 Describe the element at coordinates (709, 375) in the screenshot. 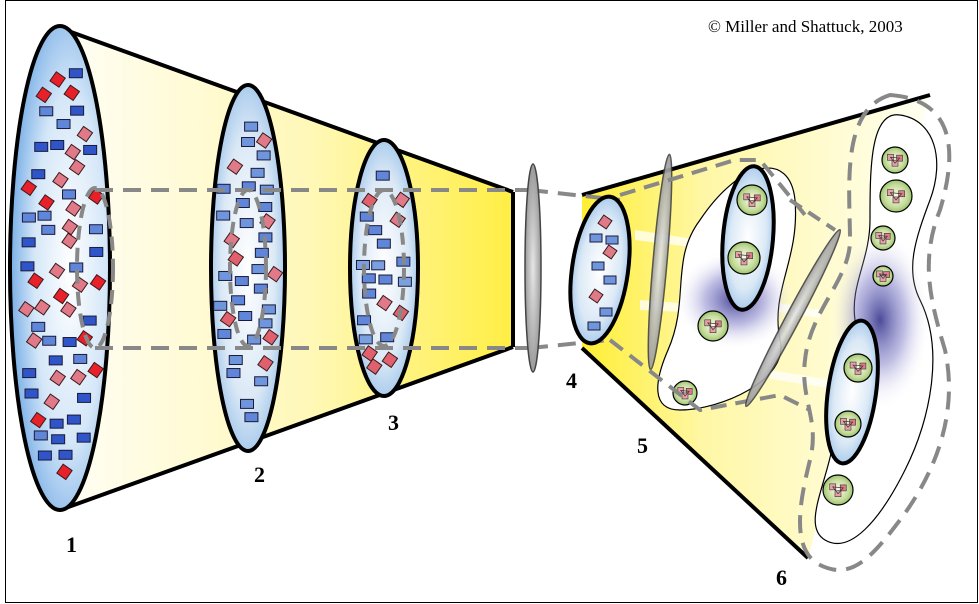

I see `stage-5-dash-bottom` at that location.